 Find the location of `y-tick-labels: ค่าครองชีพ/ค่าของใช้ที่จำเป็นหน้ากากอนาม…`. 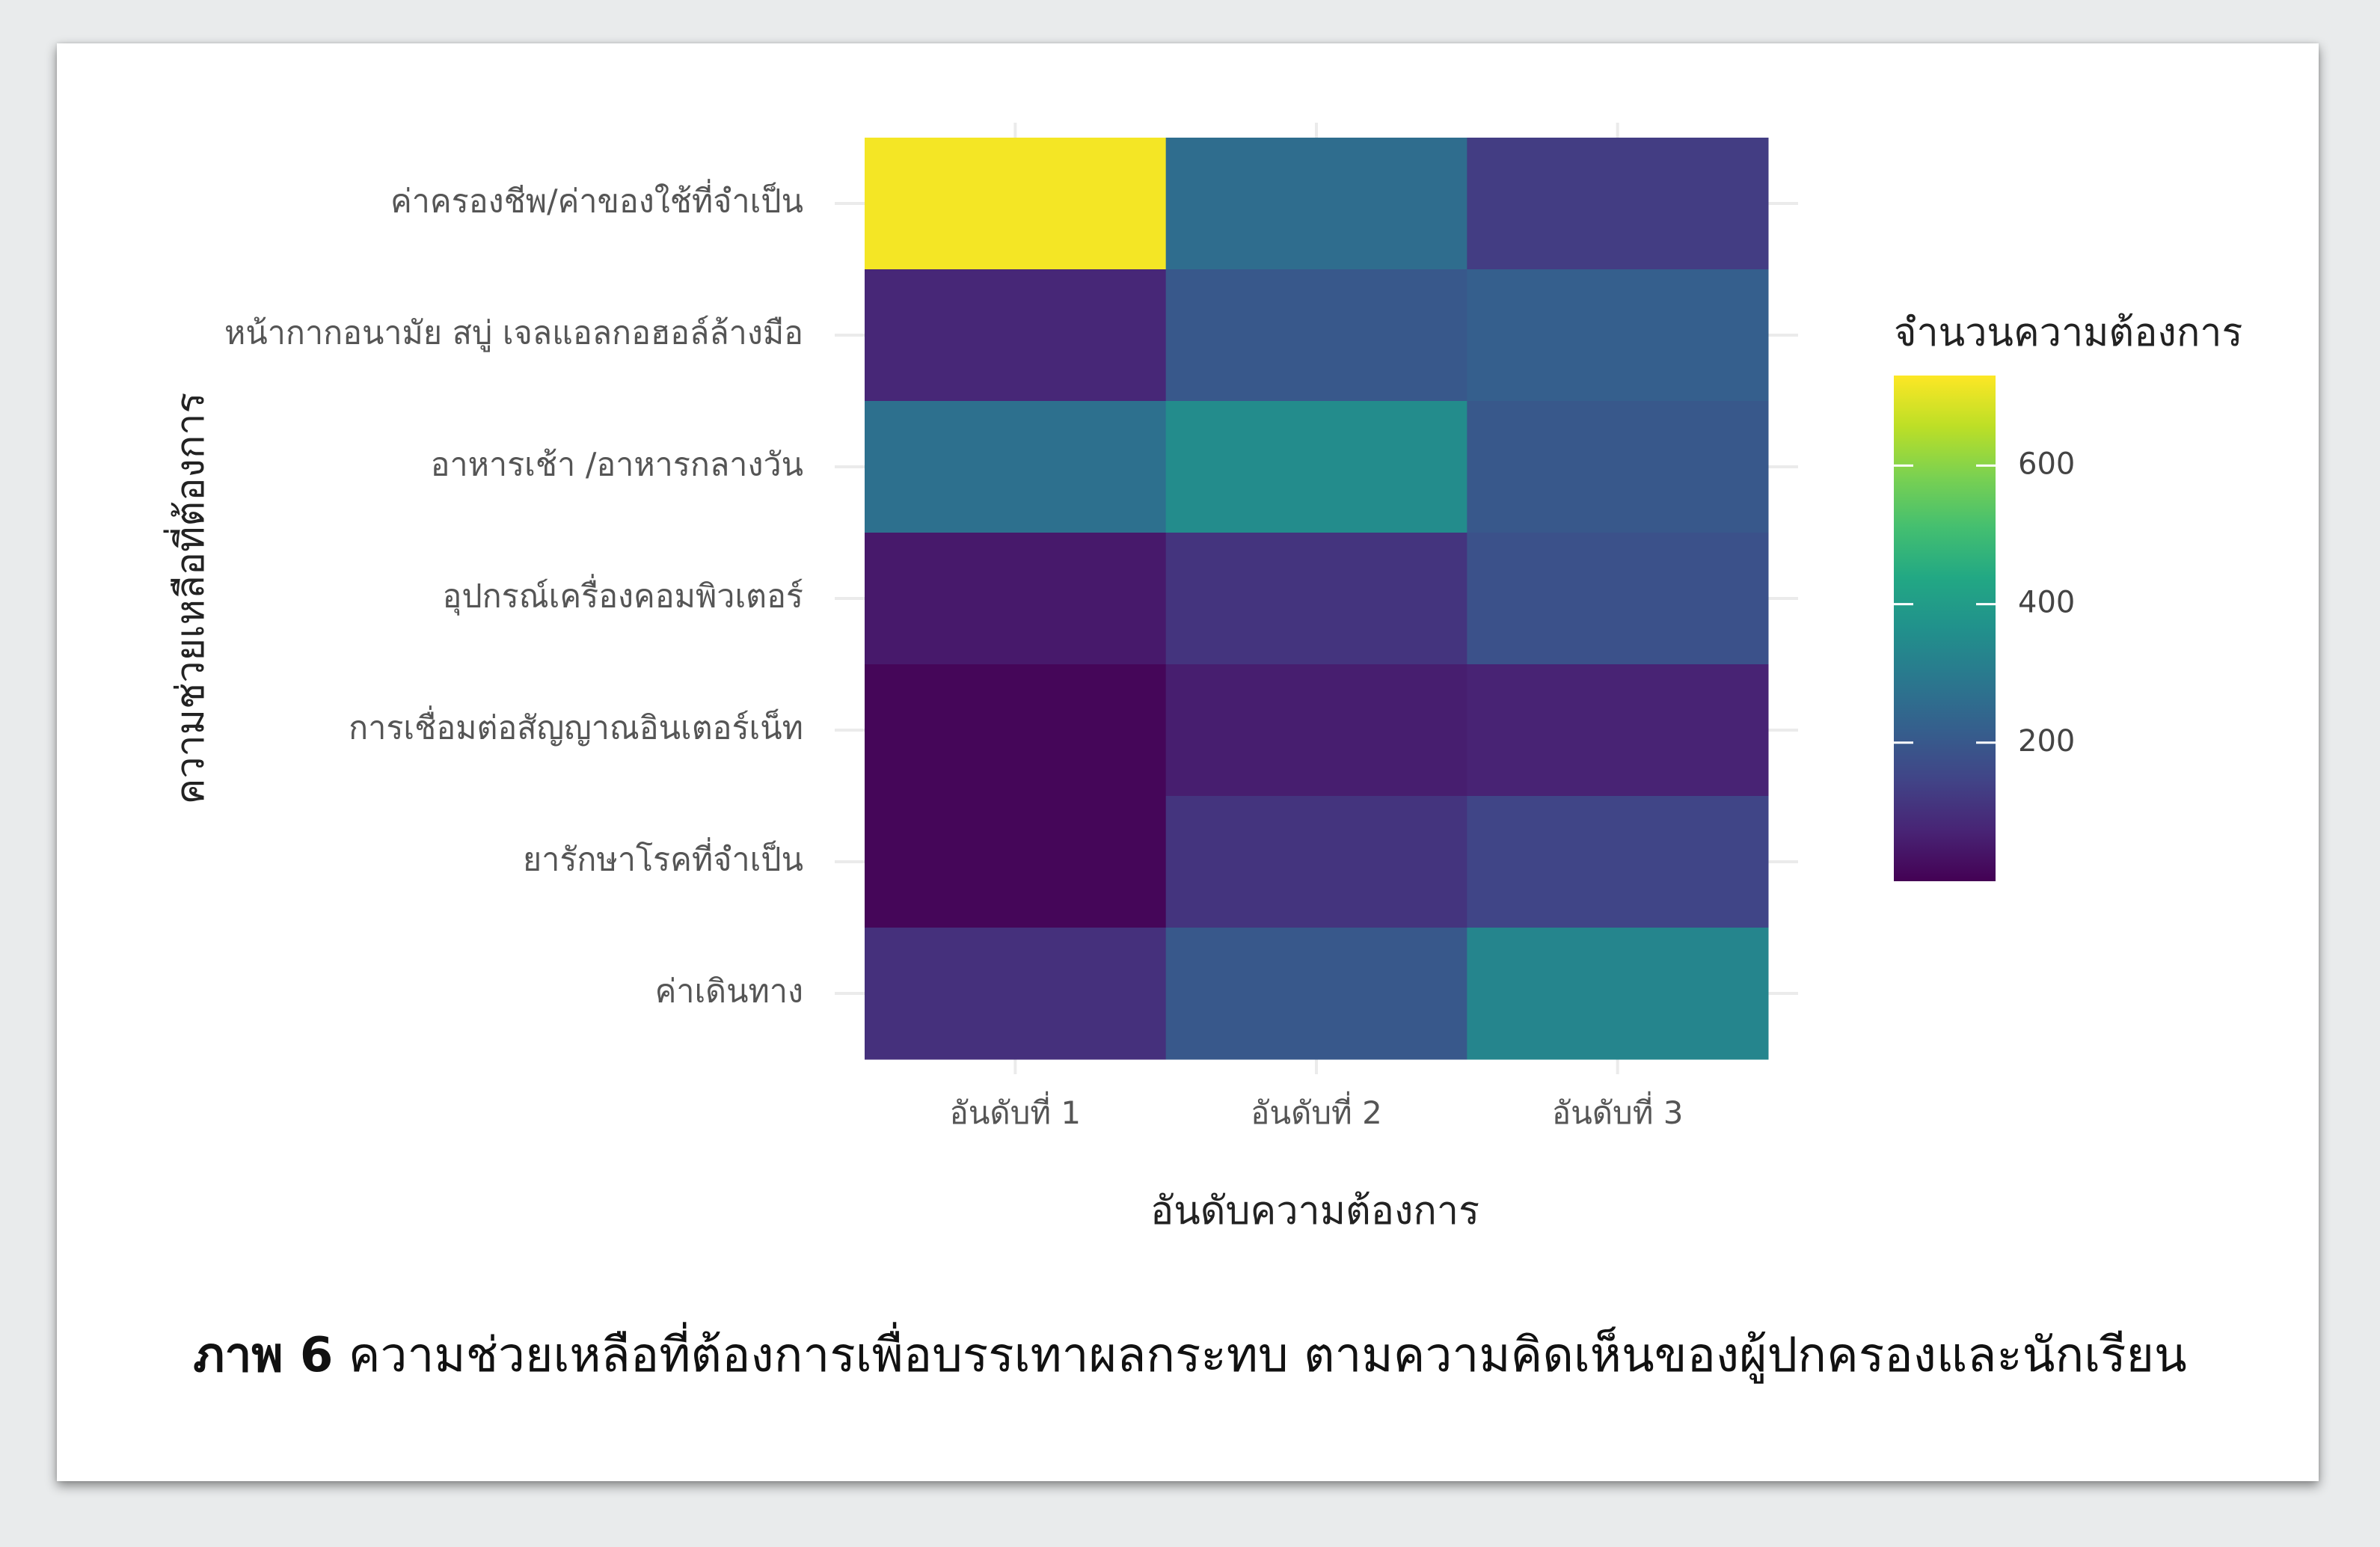

y-tick-labels: ค่าครองชีพ/ค่าของใช้ที่จำเป็นหน้ากากอนาม… is located at coordinates (513, 595).